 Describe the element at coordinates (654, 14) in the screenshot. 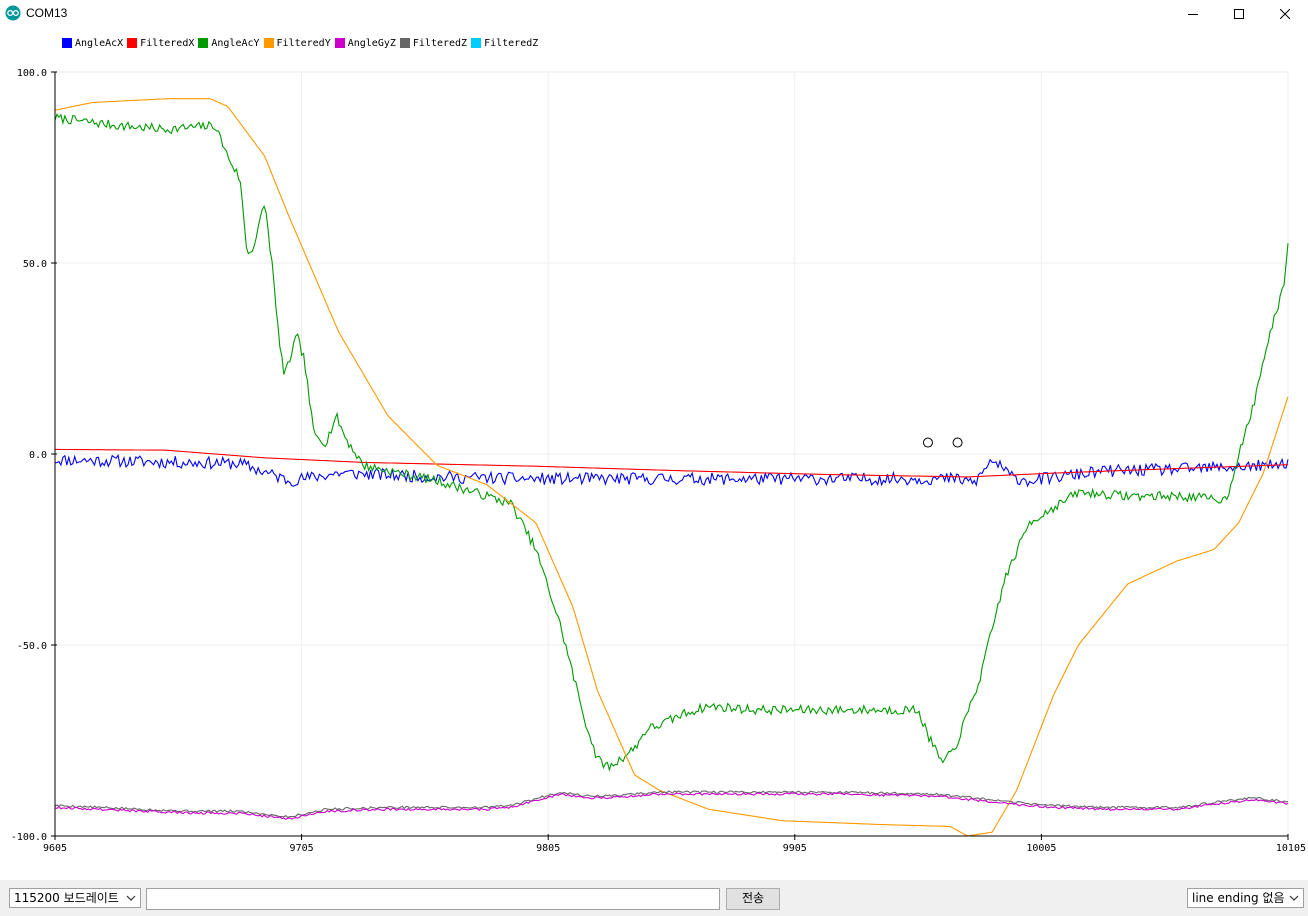

I see `title-bar: COM13` at that location.